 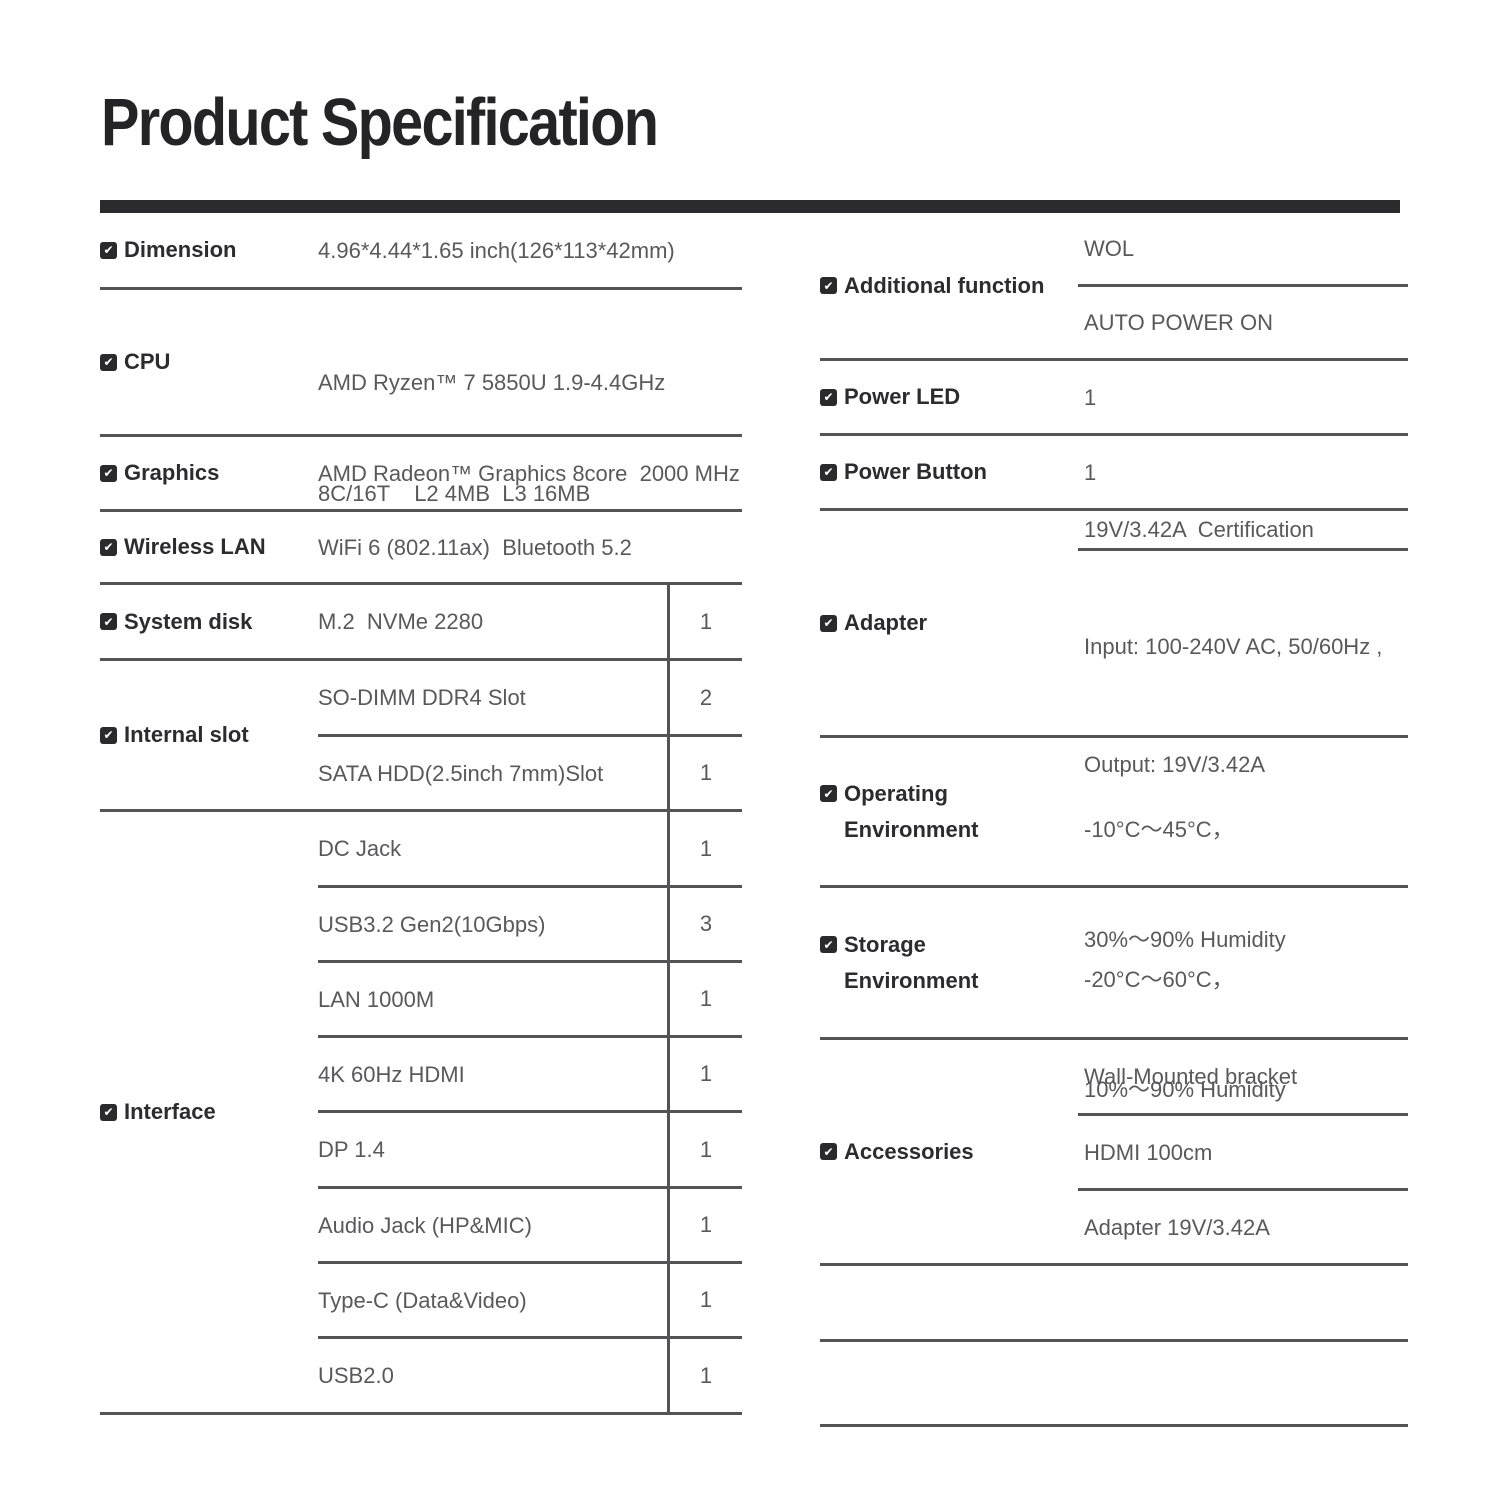 I want to click on table-row: -10°C～45°C， 30%～90% Humidity, so click(x=1243, y=885).